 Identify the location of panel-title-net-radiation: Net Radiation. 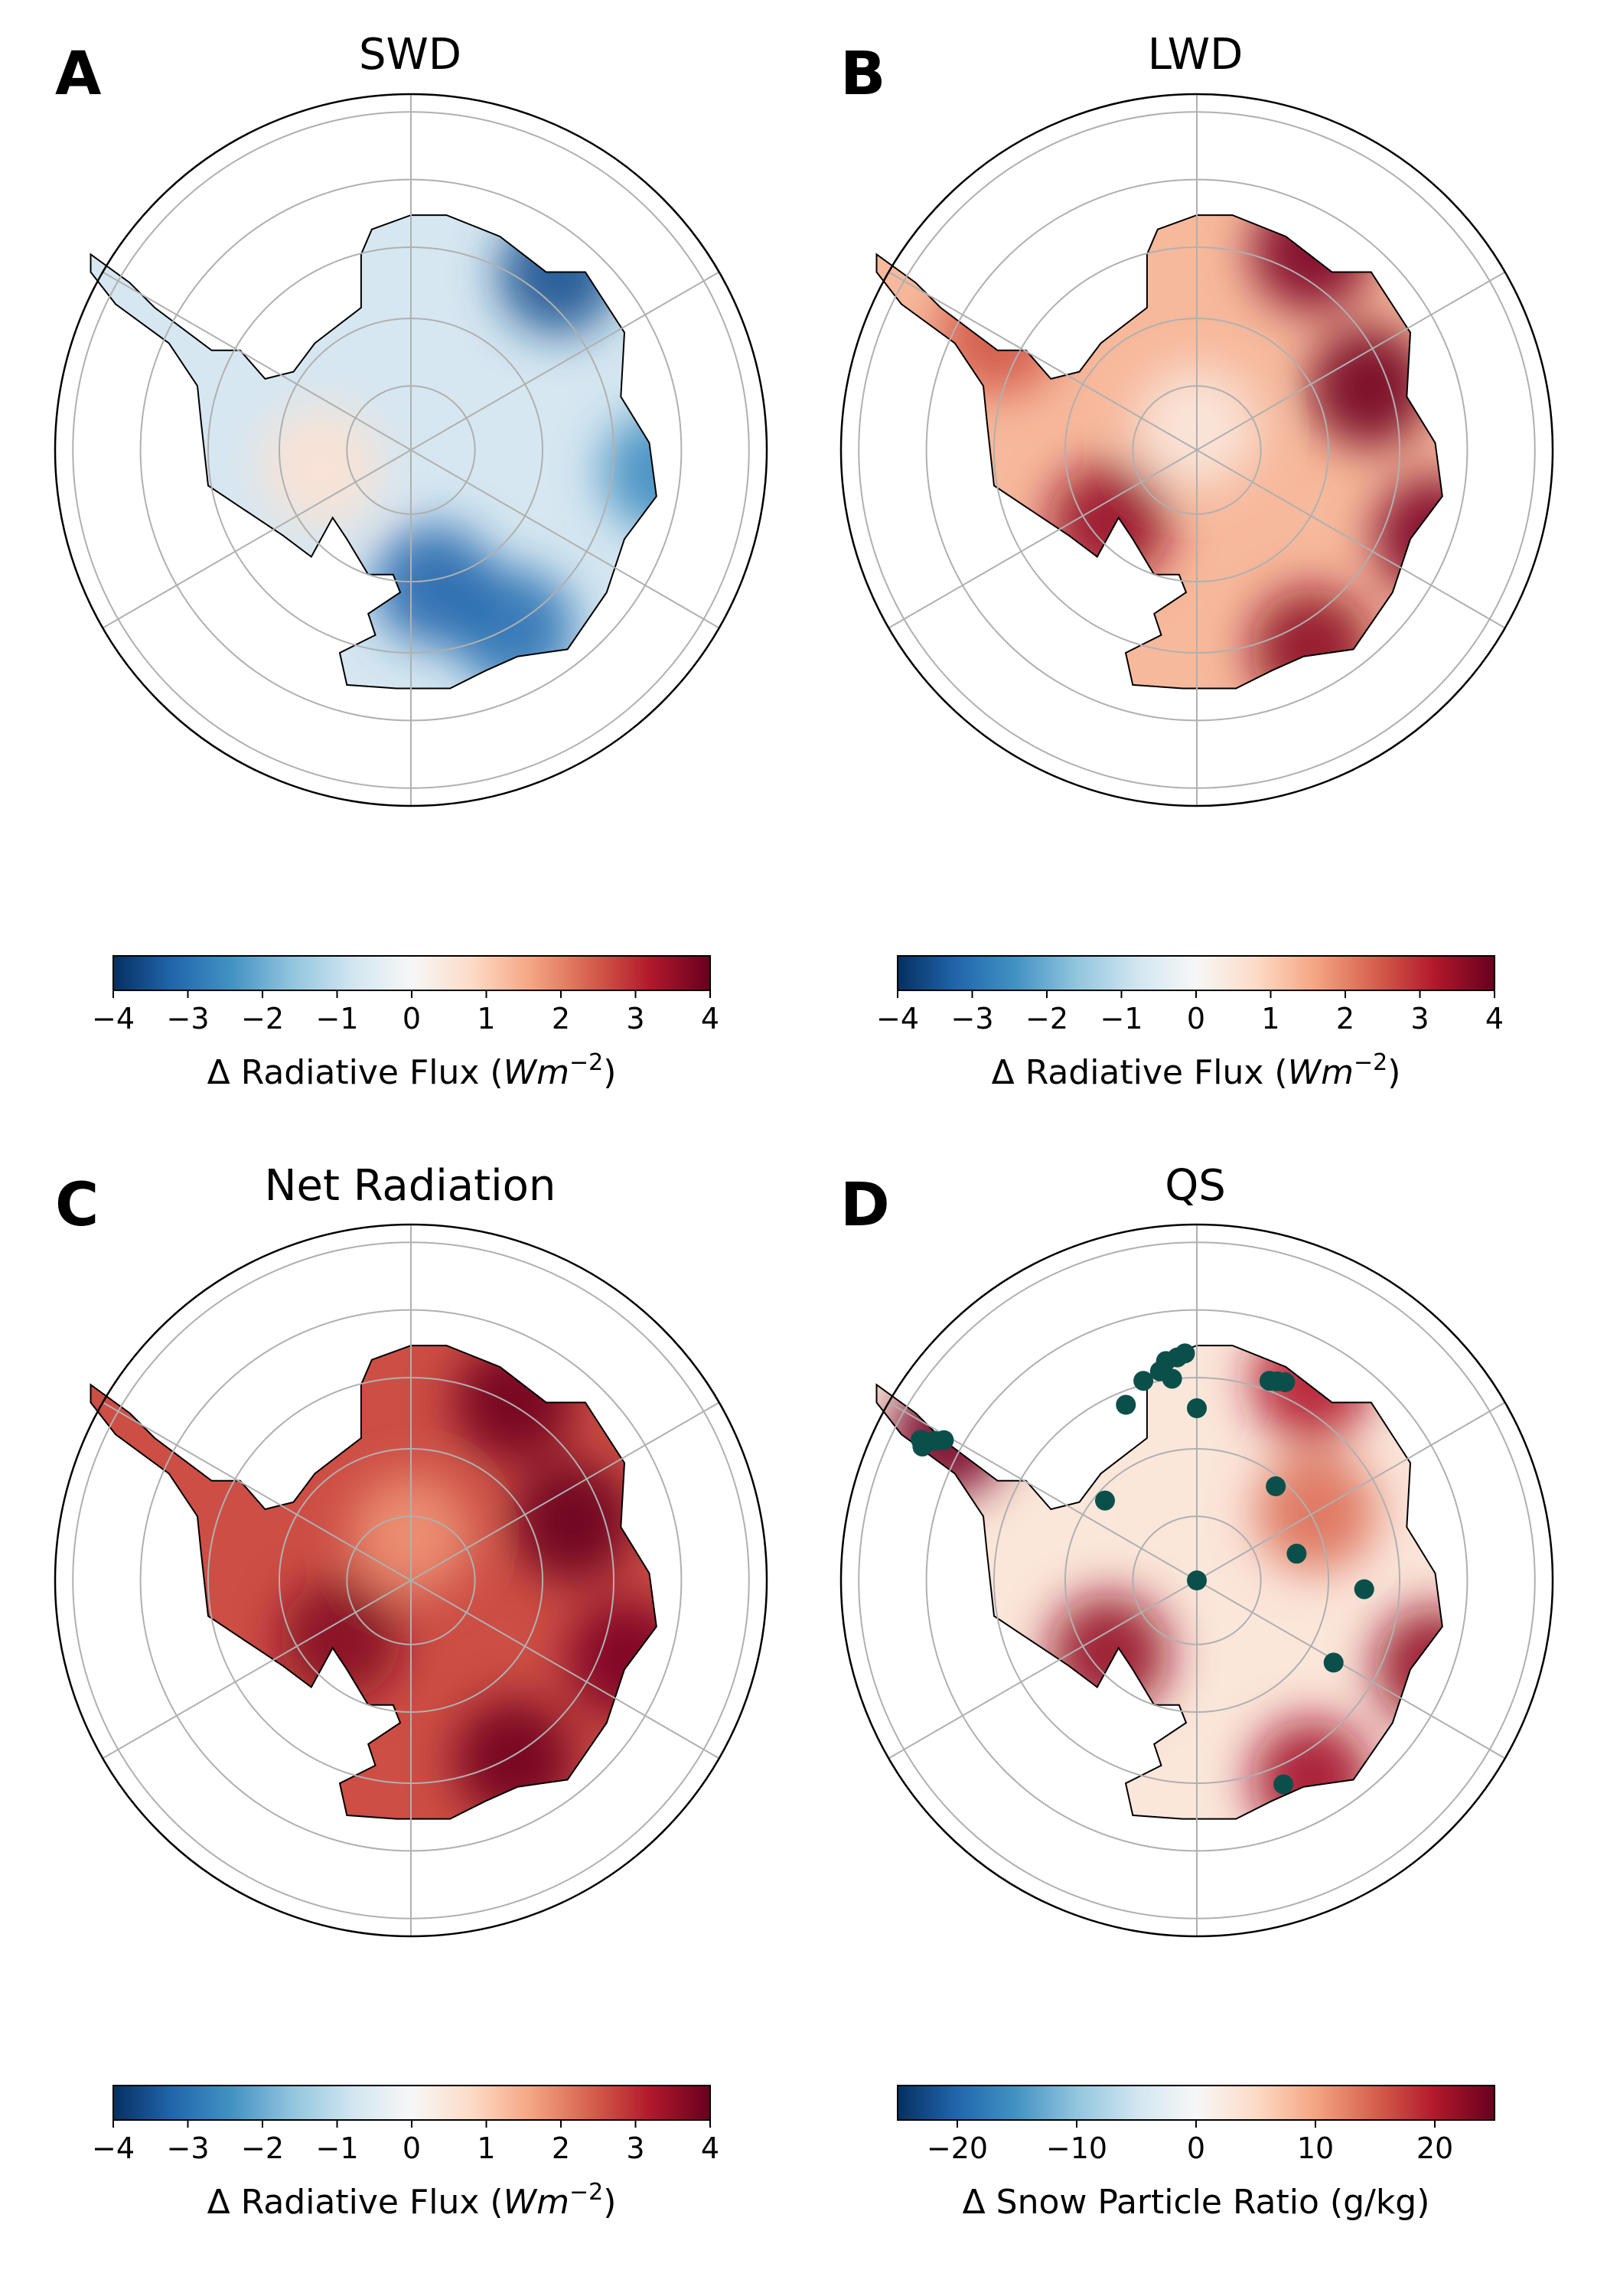
(410, 1186).